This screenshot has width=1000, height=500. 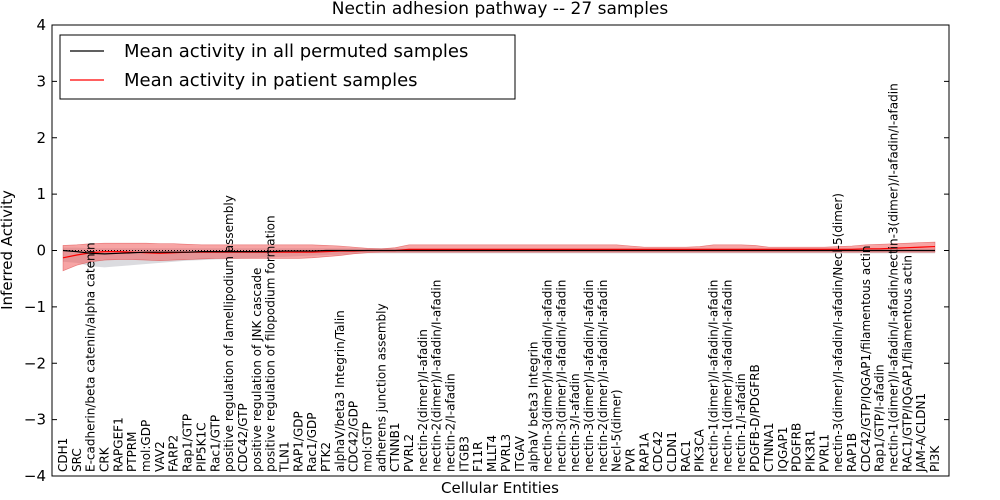 I want to click on y-tick-label: 0, so click(x=41, y=251).